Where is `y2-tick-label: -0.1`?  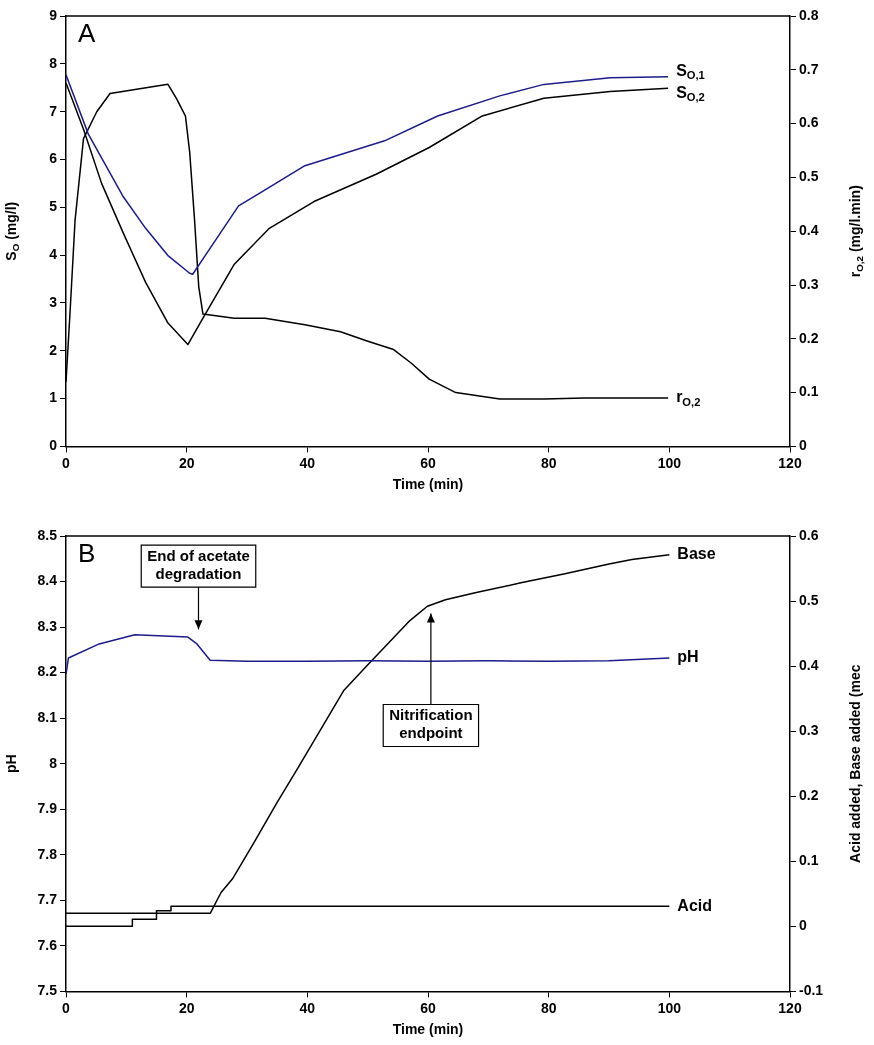 y2-tick-label: -0.1 is located at coordinates (811, 990).